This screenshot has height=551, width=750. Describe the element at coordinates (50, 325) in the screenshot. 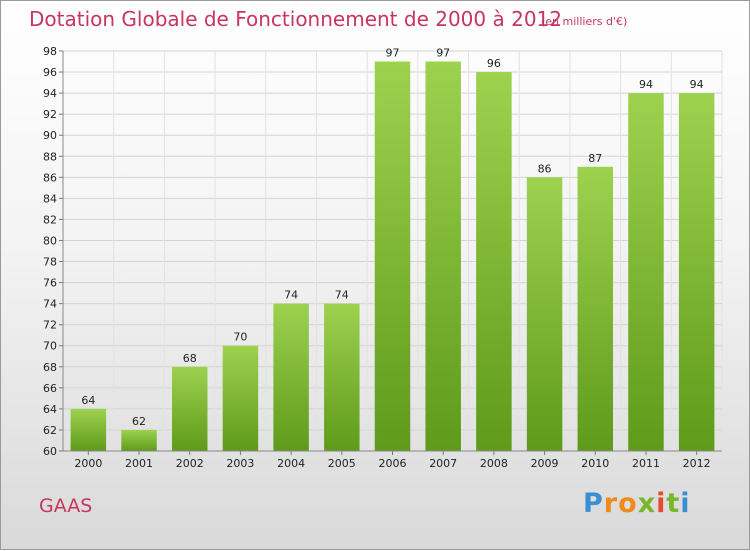

I see `y-tick-label: 72` at that location.